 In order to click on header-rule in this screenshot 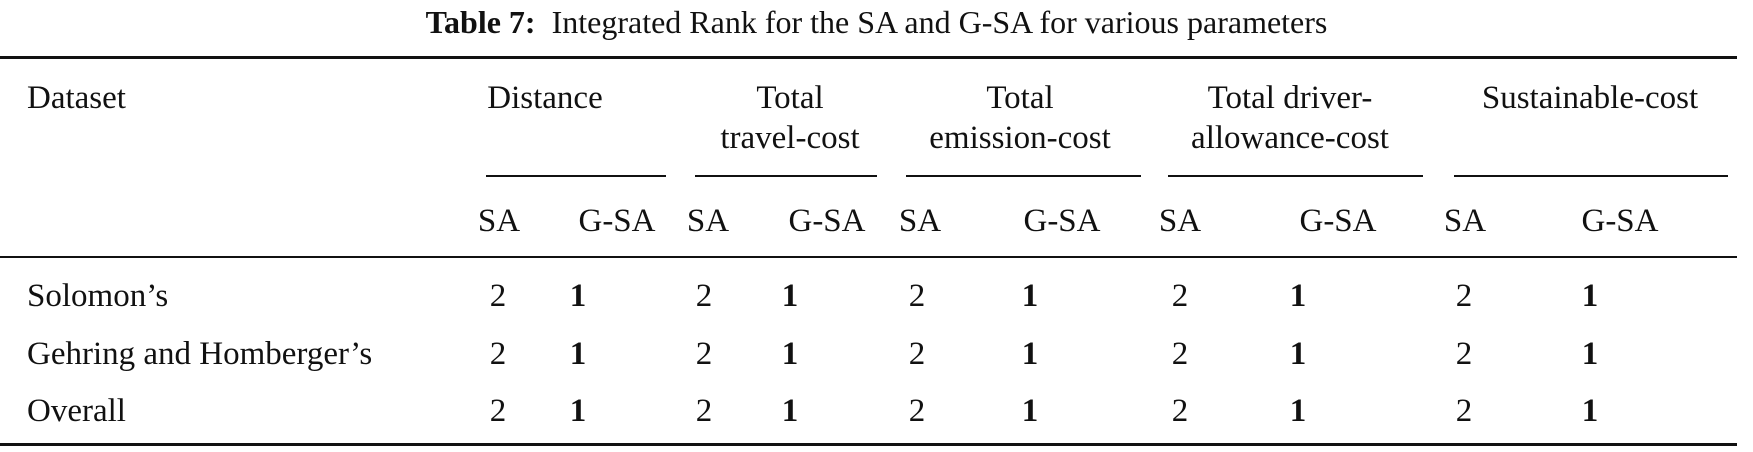, I will do `click(868, 257)`.